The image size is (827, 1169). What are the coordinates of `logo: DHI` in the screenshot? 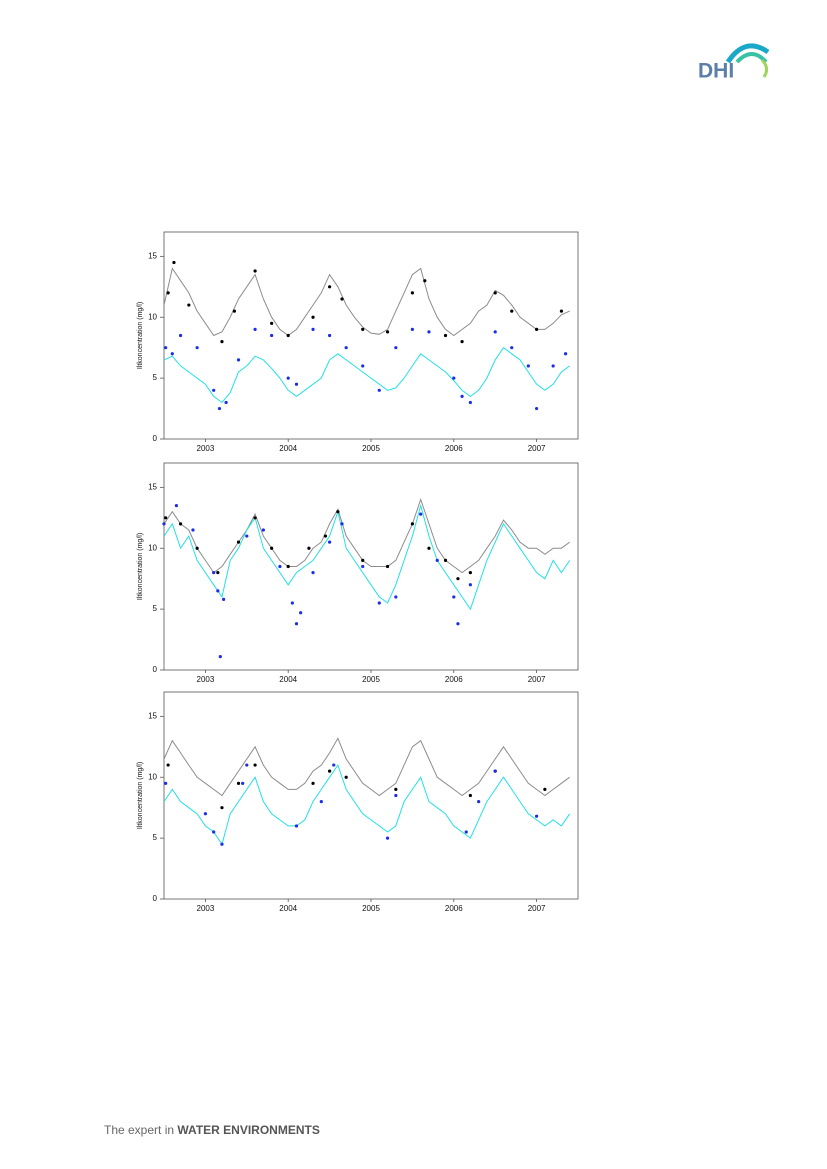 It's located at (734, 63).